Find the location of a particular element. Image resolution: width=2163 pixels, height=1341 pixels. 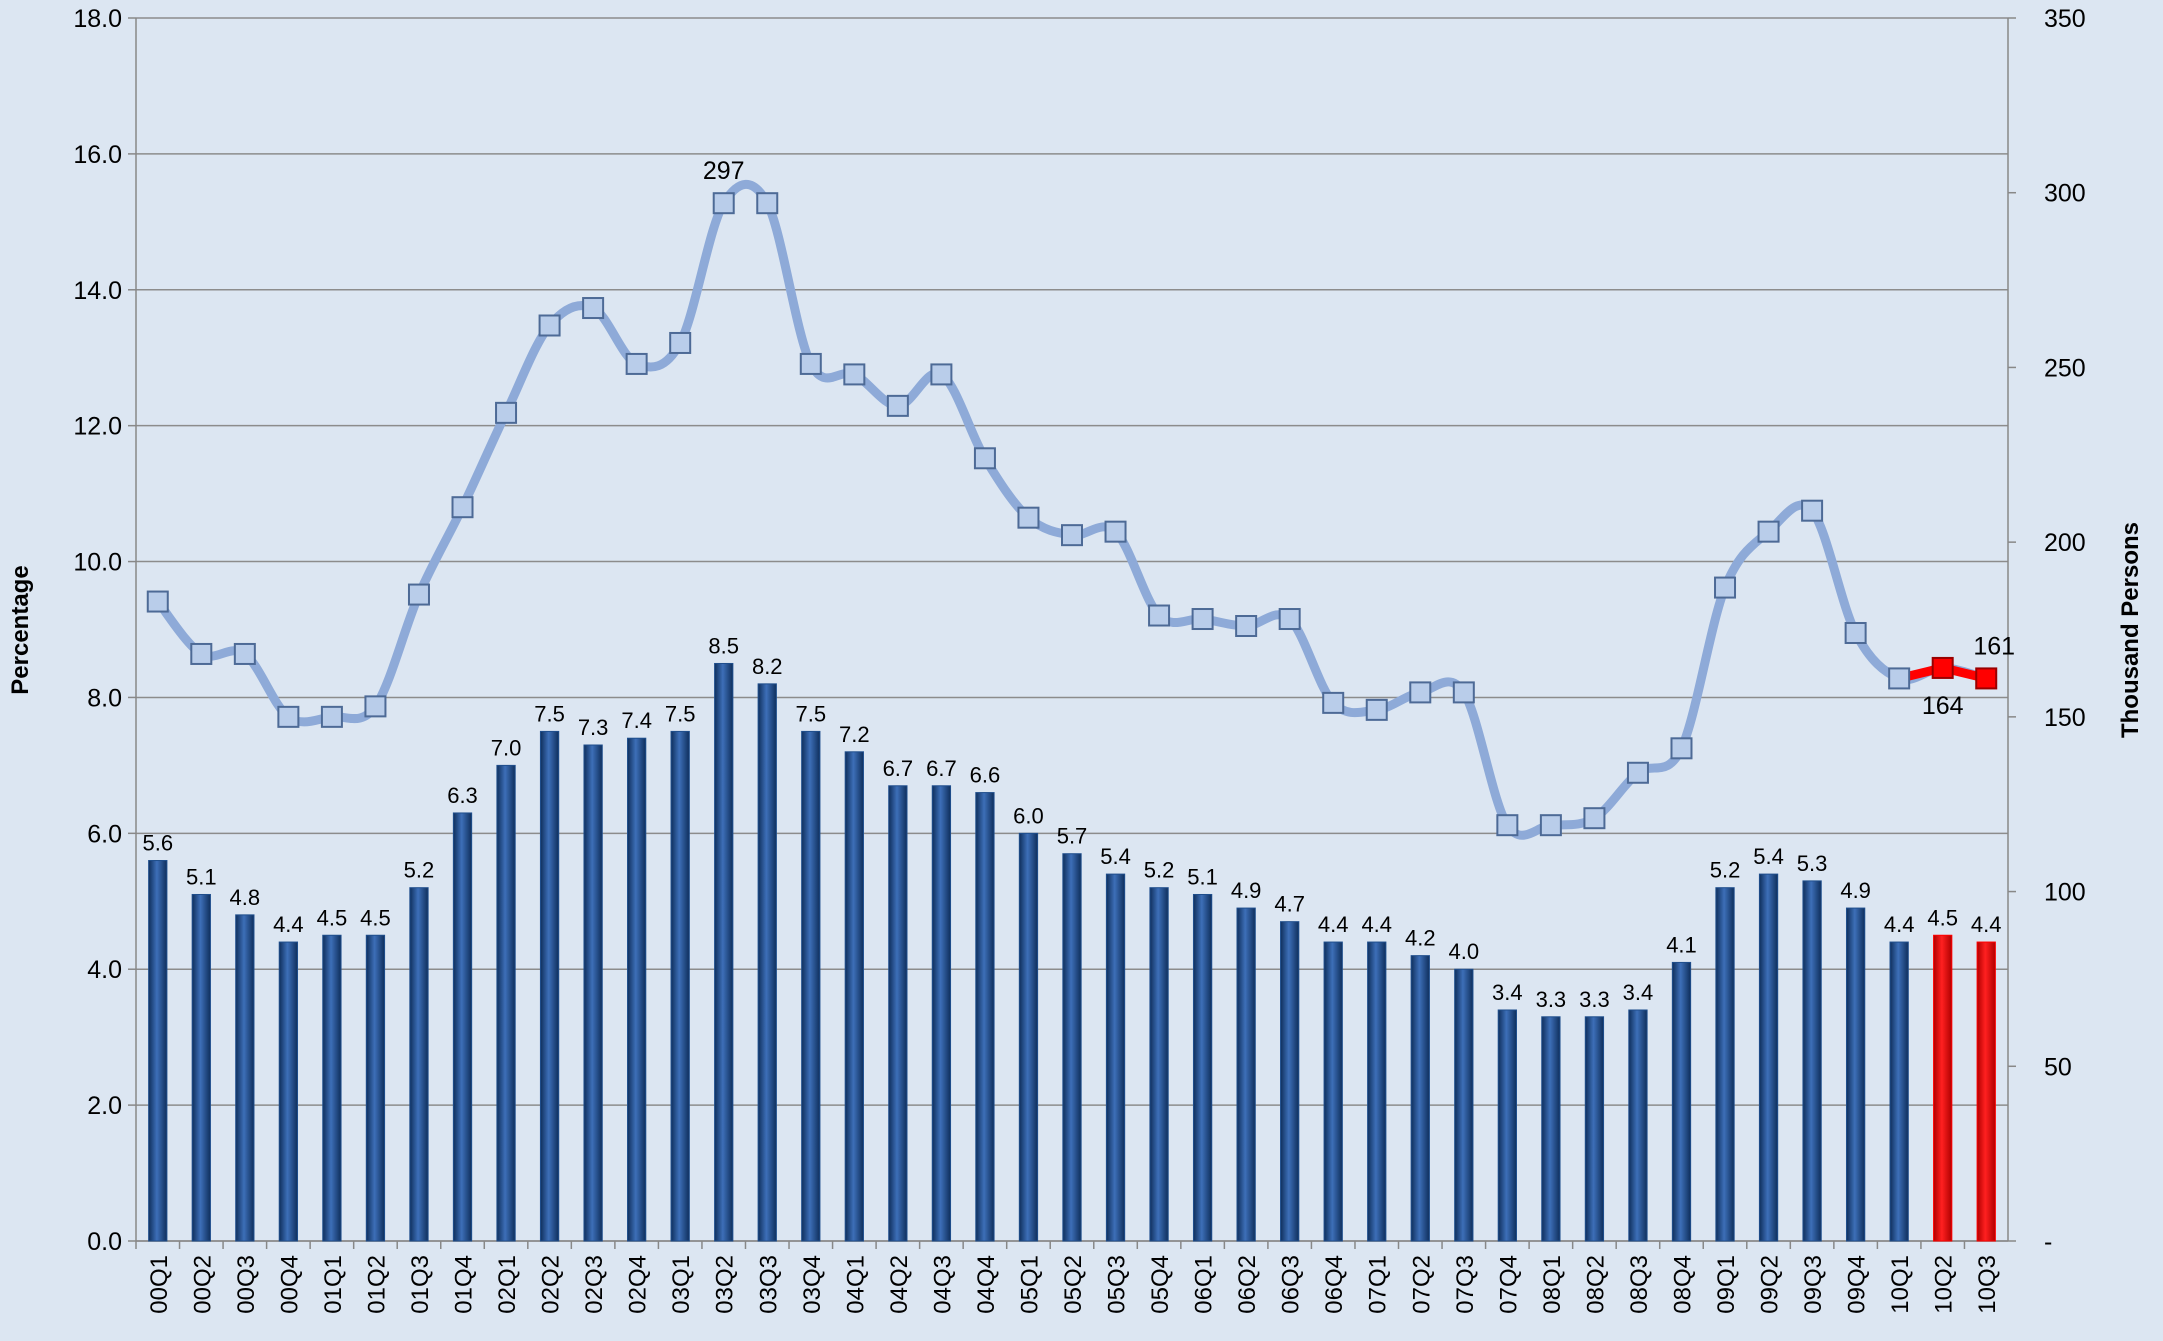

x-tick-label: 09Q4 is located at coordinates (1857, 1284).